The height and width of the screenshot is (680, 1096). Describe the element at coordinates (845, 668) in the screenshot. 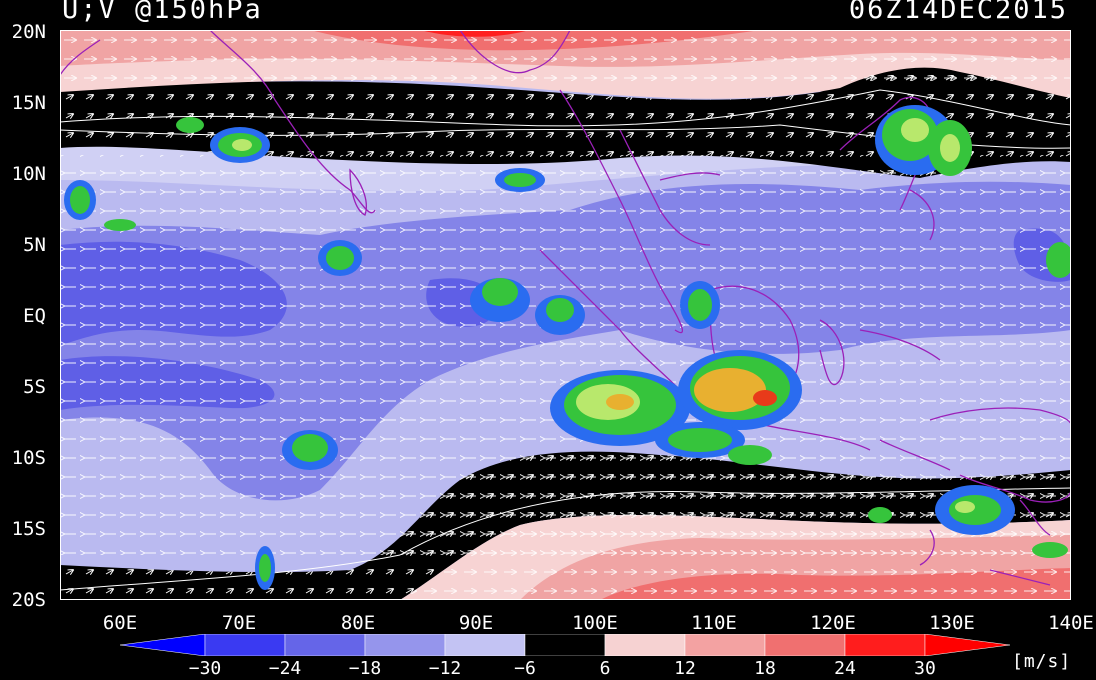

I see `colorbar-label: 24` at that location.